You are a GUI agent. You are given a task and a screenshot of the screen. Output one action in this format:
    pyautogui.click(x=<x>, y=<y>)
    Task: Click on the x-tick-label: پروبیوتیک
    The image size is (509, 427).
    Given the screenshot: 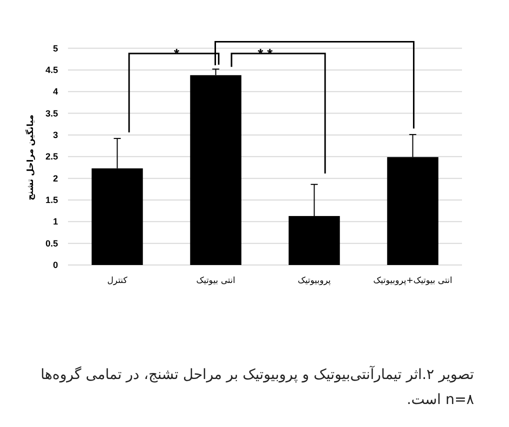 What is the action you would take?
    pyautogui.click(x=315, y=281)
    